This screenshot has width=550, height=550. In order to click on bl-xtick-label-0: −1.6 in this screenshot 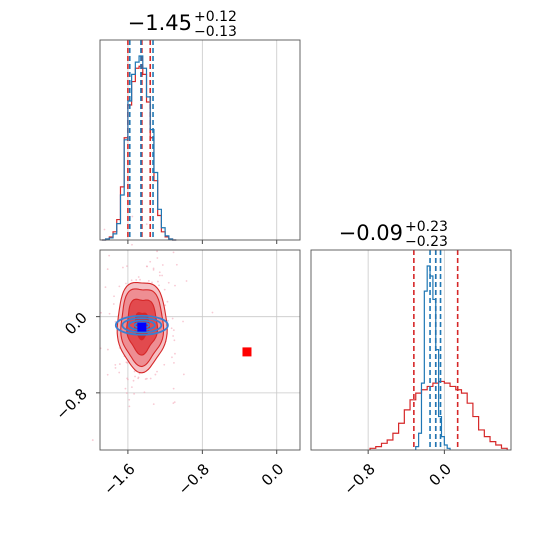, I will do `click(119, 479)`.